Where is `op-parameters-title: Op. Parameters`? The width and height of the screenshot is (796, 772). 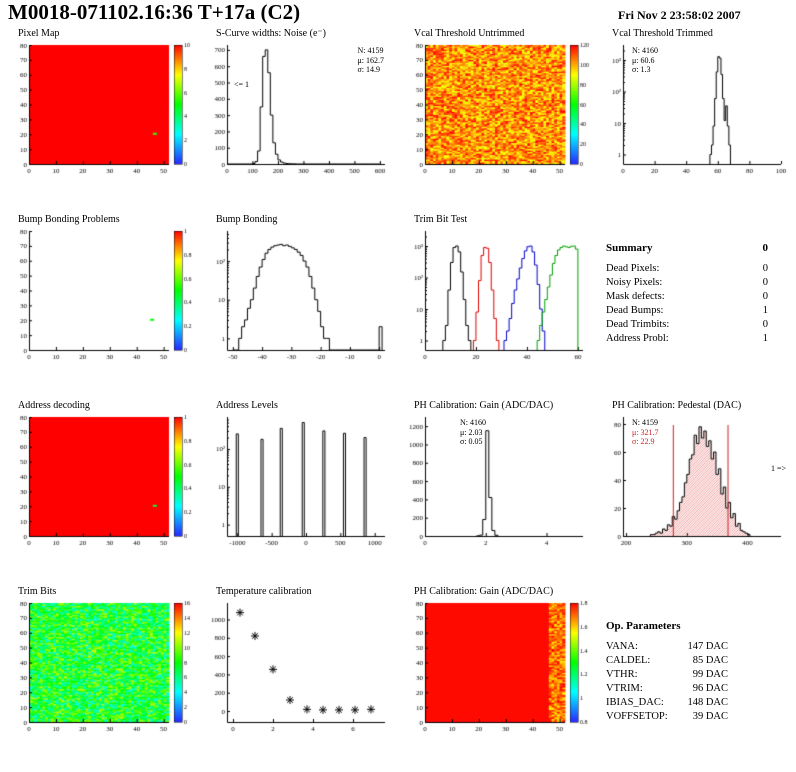
op-parameters-title: Op. Parameters is located at coordinates (643, 626).